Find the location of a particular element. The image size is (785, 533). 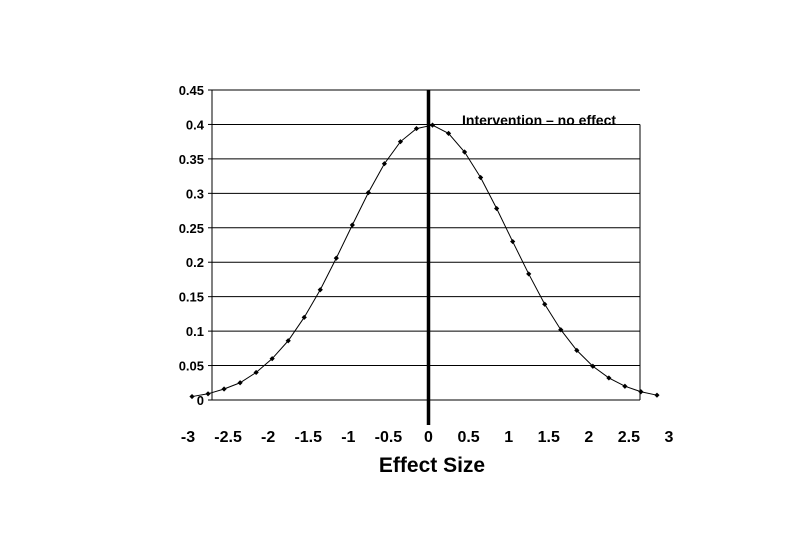

x-axis-ticks: -3 -2.5 -2 -1.5 -1 -0.5 0 0.5 1 1.5 2 2.5 3 is located at coordinates (427, 437).